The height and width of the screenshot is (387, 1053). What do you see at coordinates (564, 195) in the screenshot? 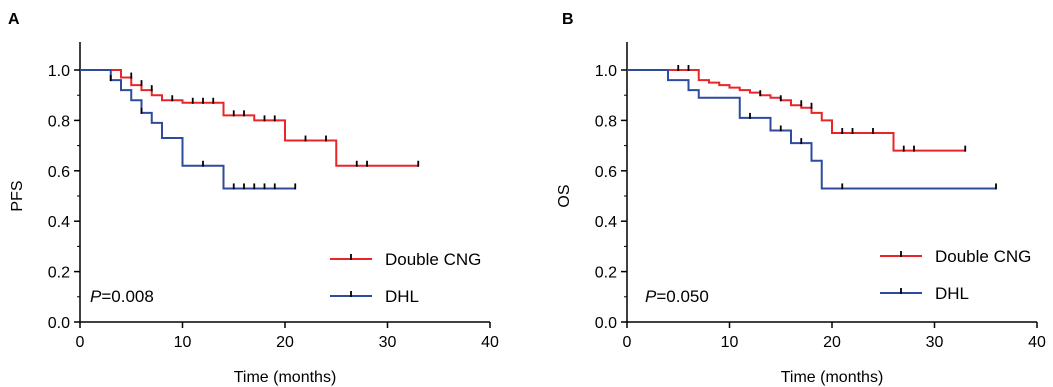
I see `y-axis-label: OS` at bounding box center [564, 195].